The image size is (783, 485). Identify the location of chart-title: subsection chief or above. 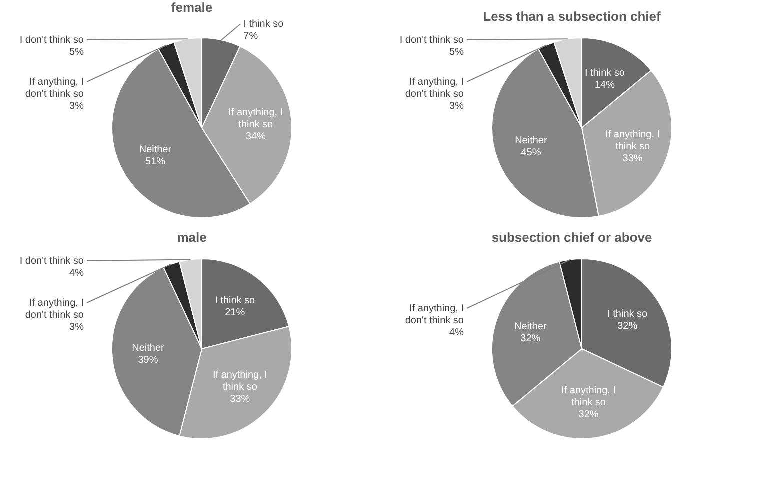
(572, 237).